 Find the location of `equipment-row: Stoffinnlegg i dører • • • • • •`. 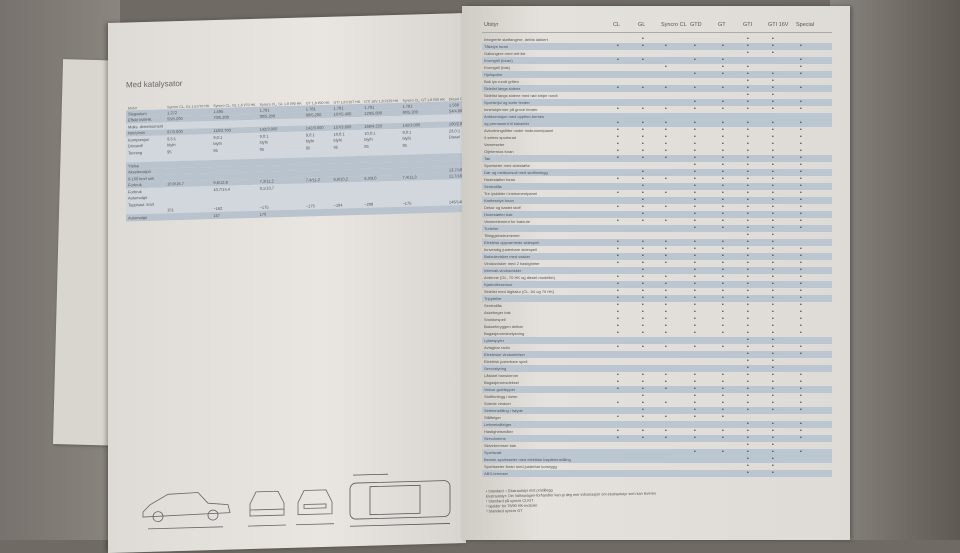

equipment-row: Stoffinnlegg i dører • • • • • • is located at coordinates (657, 396).